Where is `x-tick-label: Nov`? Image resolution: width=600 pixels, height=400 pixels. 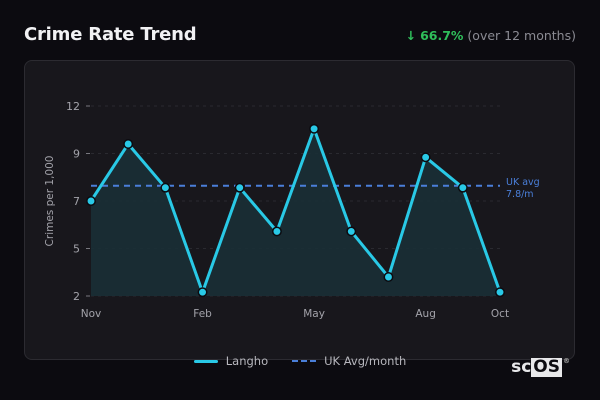 x-tick-label: Nov is located at coordinates (91, 314).